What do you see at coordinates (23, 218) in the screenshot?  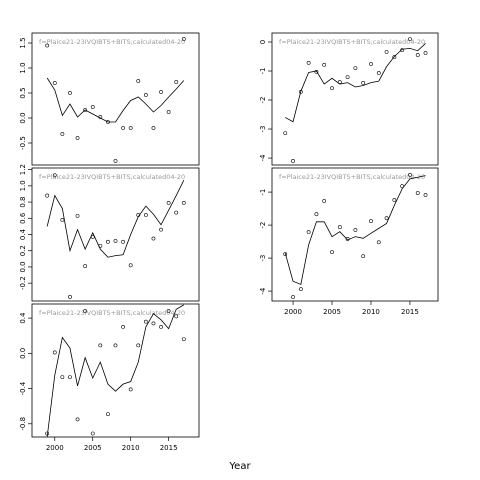 I see `y-tick-label: 0.6` at bounding box center [23, 218].